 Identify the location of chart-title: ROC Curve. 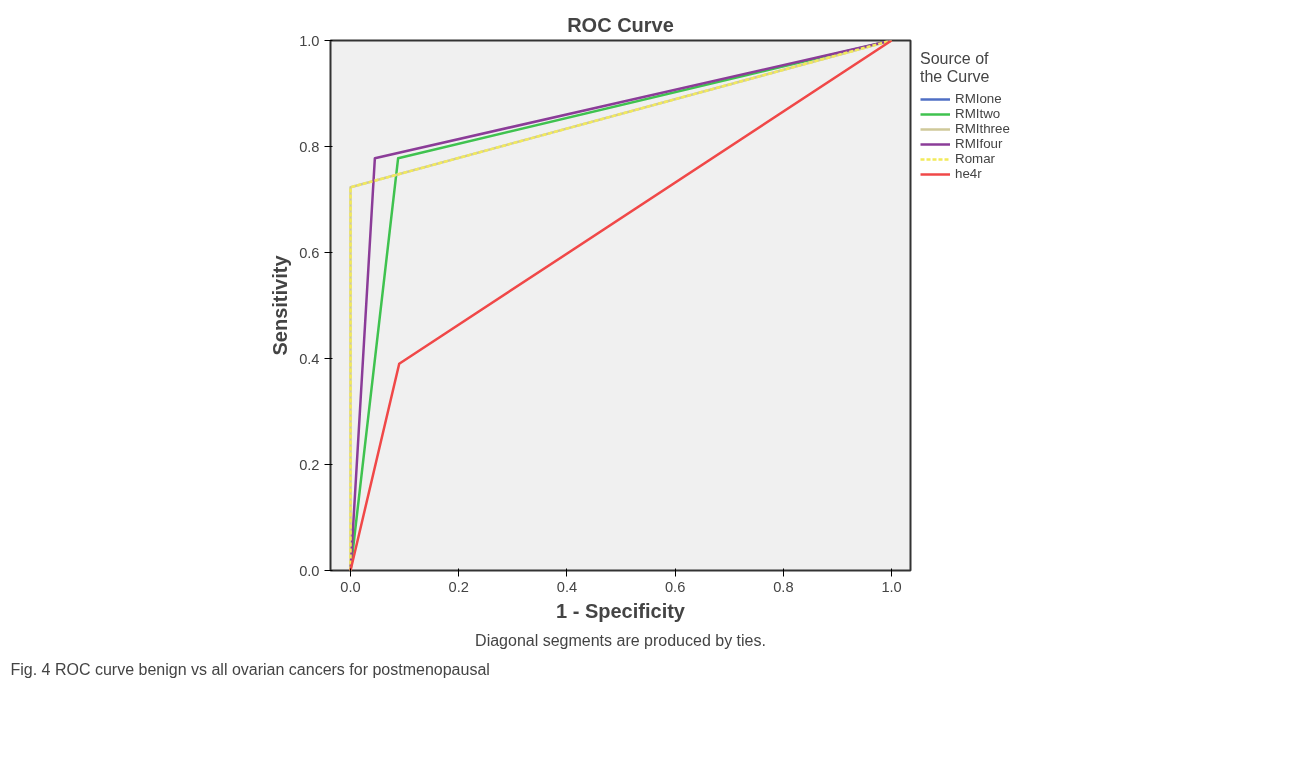
(620, 24).